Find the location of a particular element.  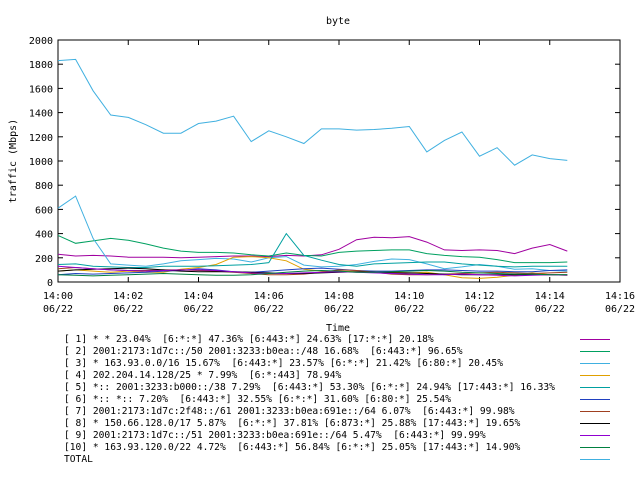

legend-item: TOTAL is located at coordinates (349, 460).